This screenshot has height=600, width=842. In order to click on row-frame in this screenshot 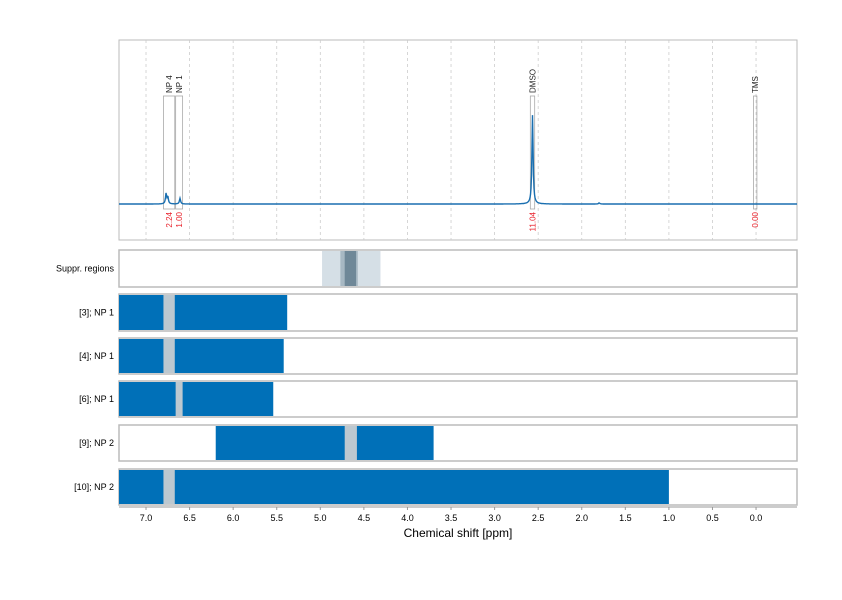, I will do `click(458, 268)`.